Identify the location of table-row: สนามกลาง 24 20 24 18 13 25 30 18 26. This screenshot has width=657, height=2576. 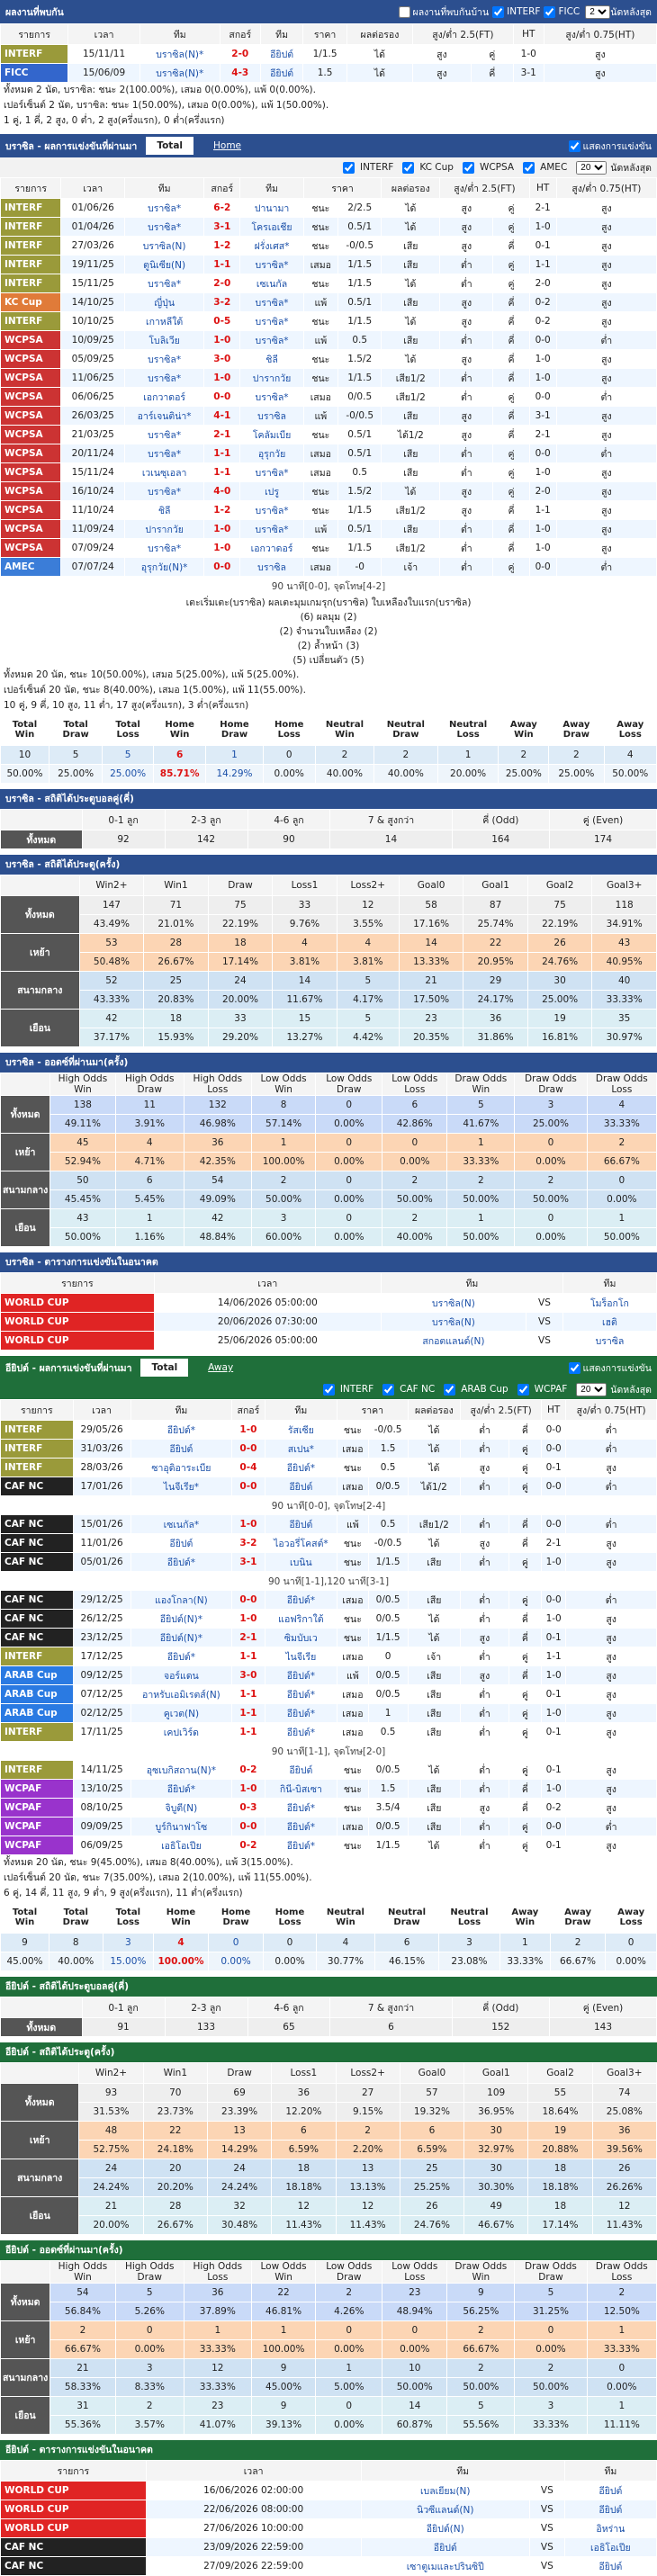
(328, 2178).